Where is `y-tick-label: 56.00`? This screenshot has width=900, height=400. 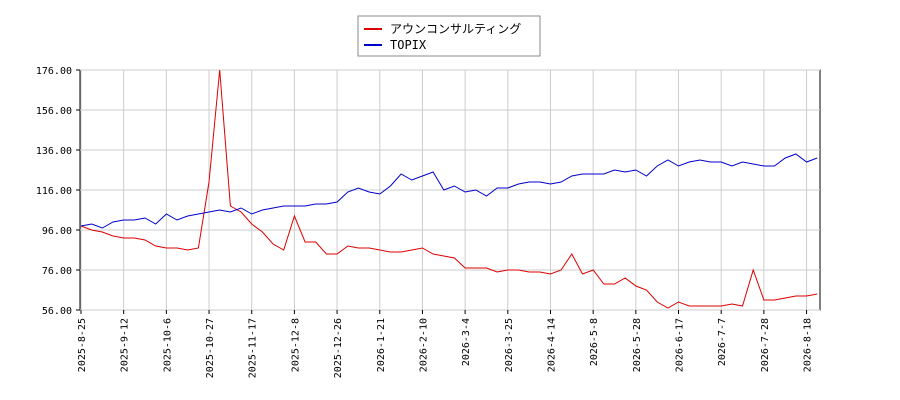 y-tick-label: 56.00 is located at coordinates (57, 311).